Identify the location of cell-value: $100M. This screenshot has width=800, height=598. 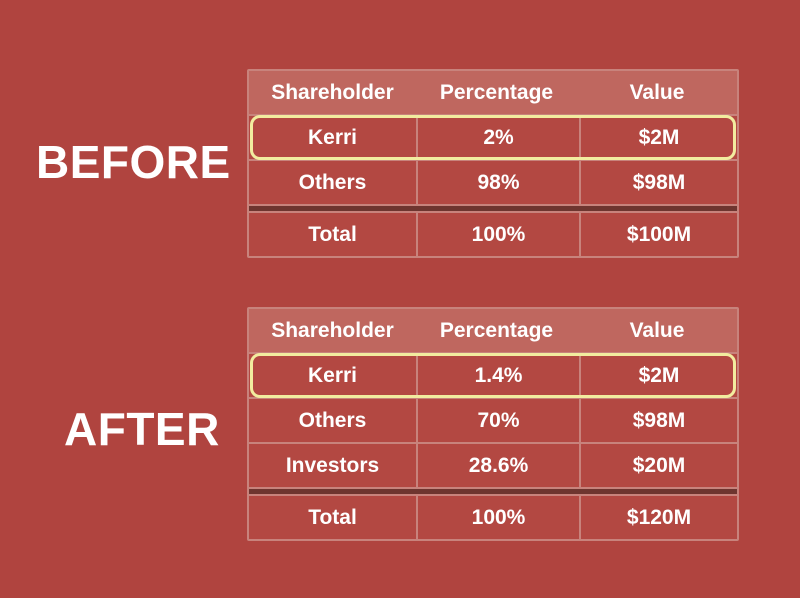
(659, 234).